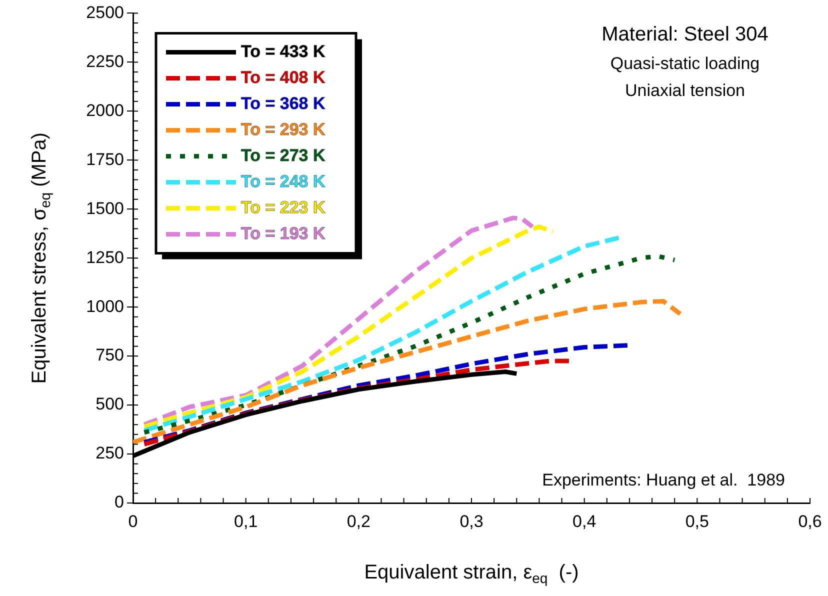 This screenshot has width=828, height=596. What do you see at coordinates (685, 90) in the screenshot?
I see `annotation: Uniaxial tension` at bounding box center [685, 90].